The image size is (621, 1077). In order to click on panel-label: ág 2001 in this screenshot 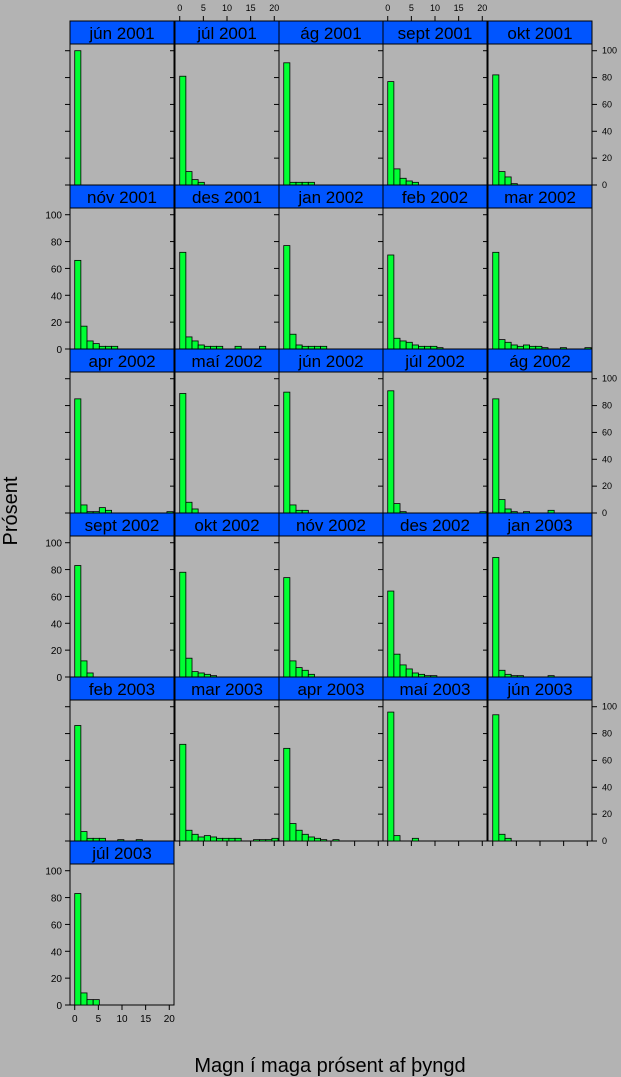, I will do `click(330, 33)`.